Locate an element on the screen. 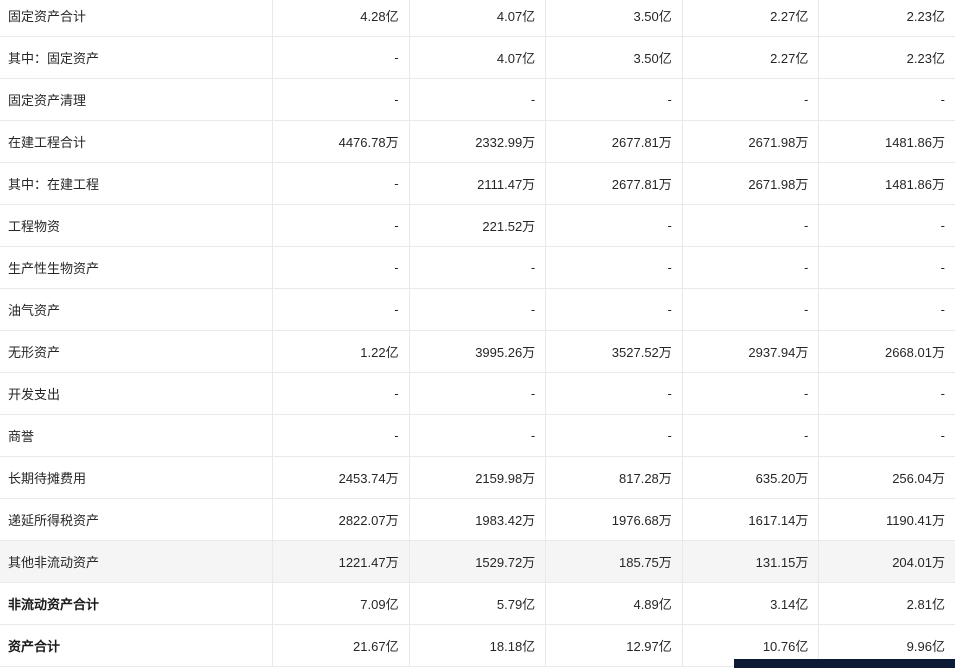 The height and width of the screenshot is (668, 955). cell-value: 2159.98万 is located at coordinates (478, 477).